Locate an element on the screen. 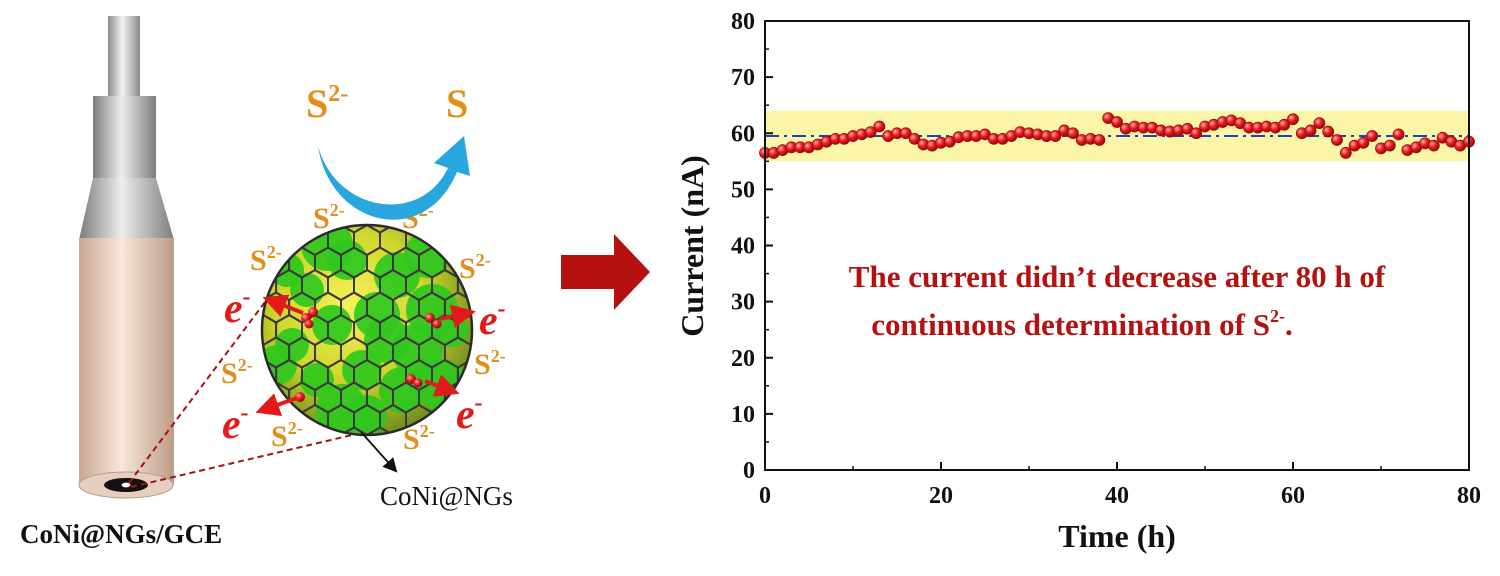 The height and width of the screenshot is (576, 1500). product-label: S is located at coordinates (457, 103).